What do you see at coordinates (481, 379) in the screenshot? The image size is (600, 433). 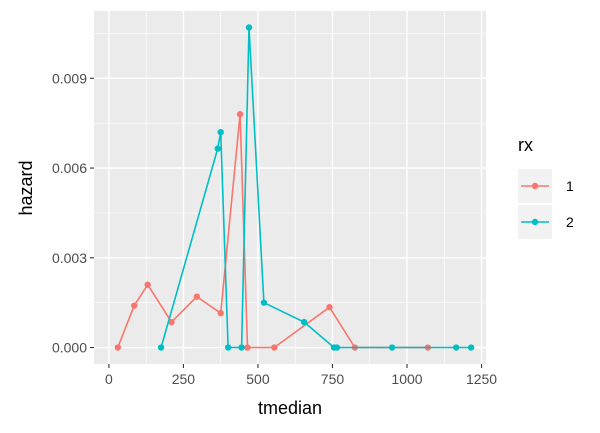 I see `x-tick-label: 1250` at bounding box center [481, 379].